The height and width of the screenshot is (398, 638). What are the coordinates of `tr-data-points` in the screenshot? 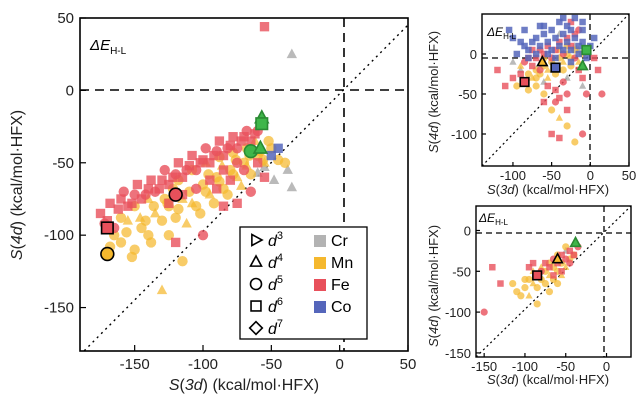 It's located at (550, 80).